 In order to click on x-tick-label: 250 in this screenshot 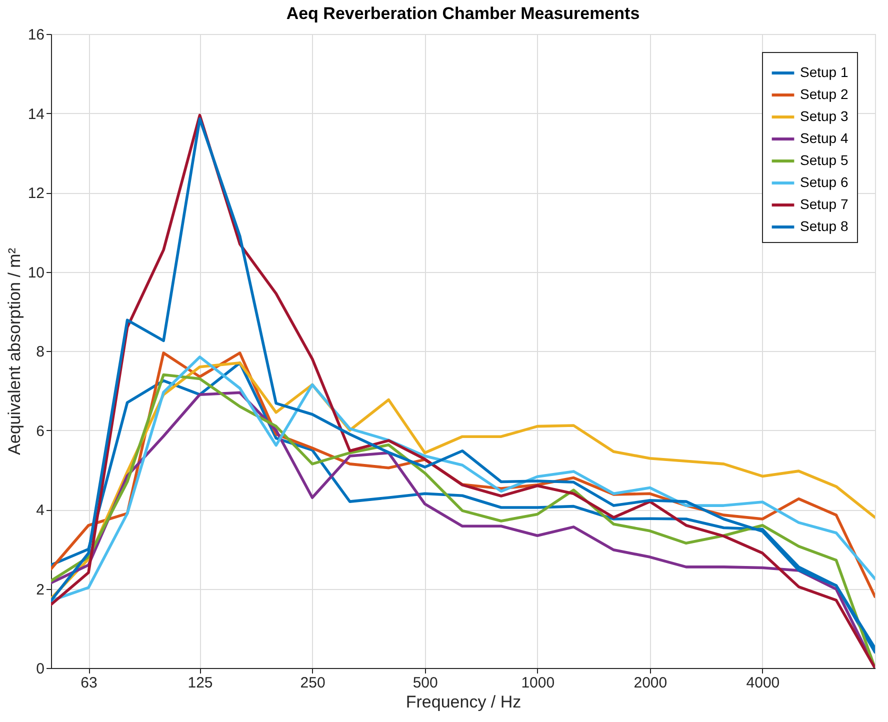, I will do `click(313, 683)`.